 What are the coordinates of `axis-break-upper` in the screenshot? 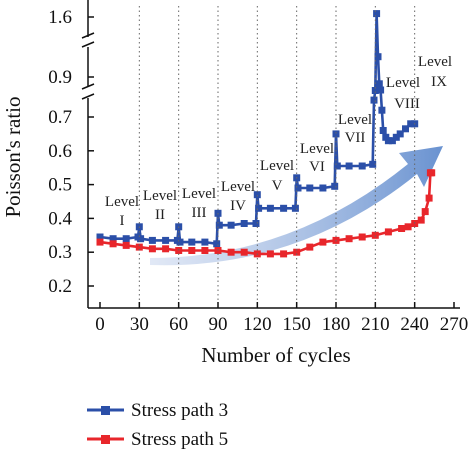 It's located at (88, 40).